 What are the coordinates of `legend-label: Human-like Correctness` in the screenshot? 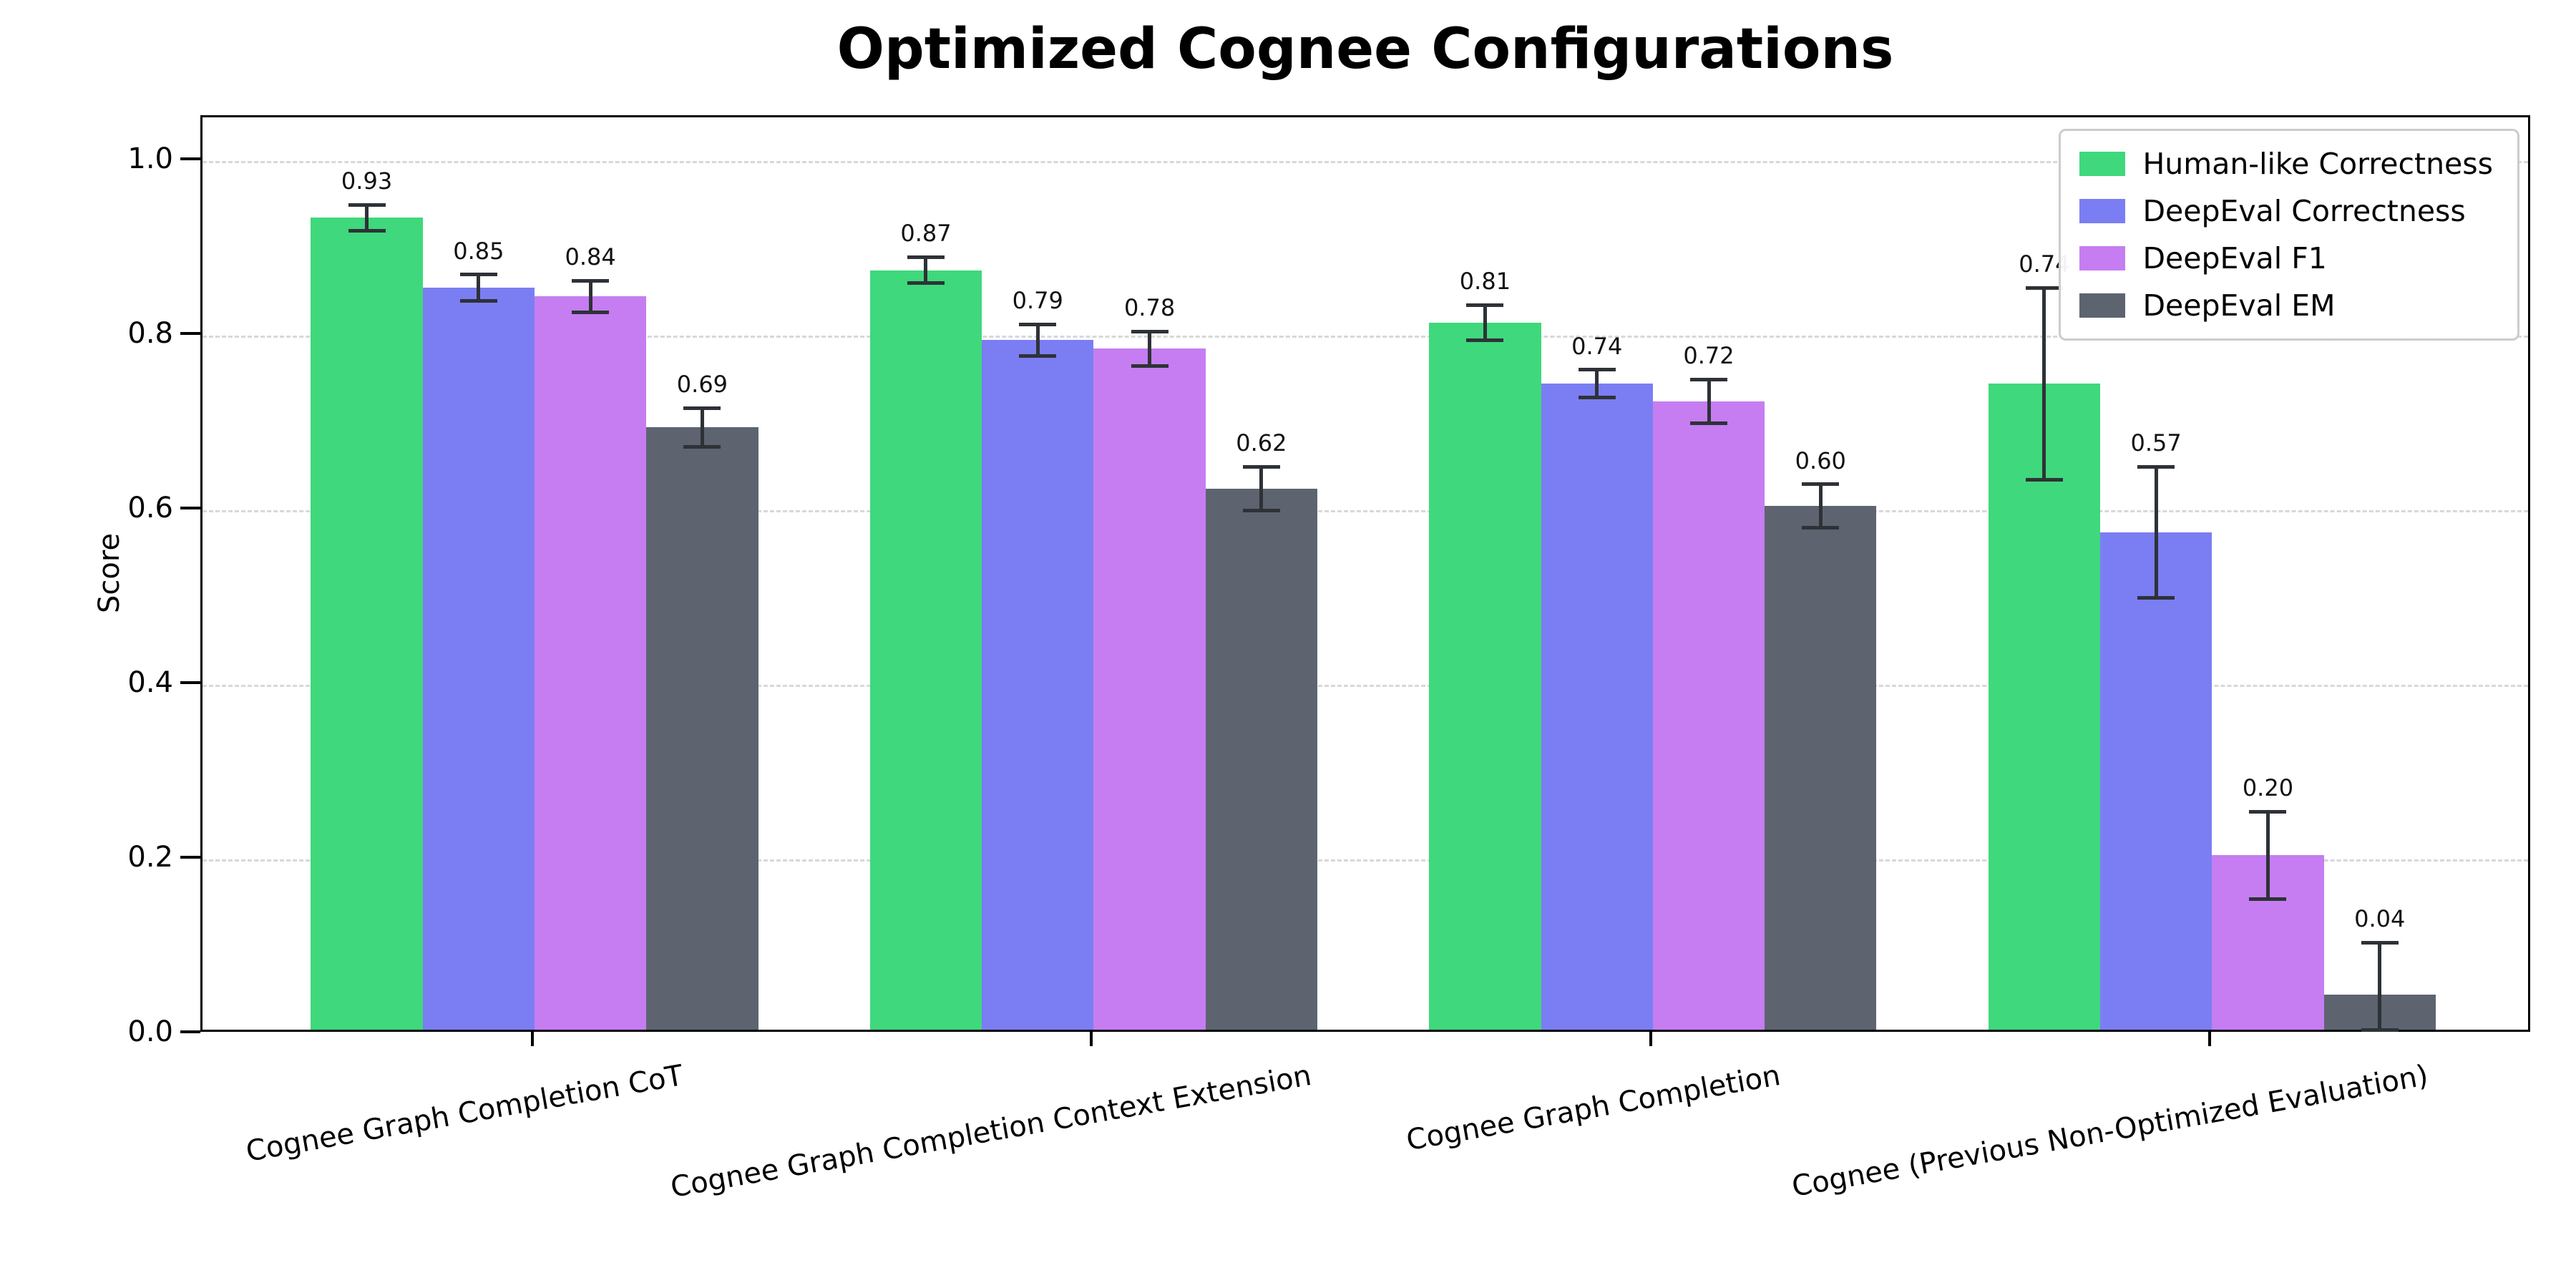 It's located at (2317, 164).